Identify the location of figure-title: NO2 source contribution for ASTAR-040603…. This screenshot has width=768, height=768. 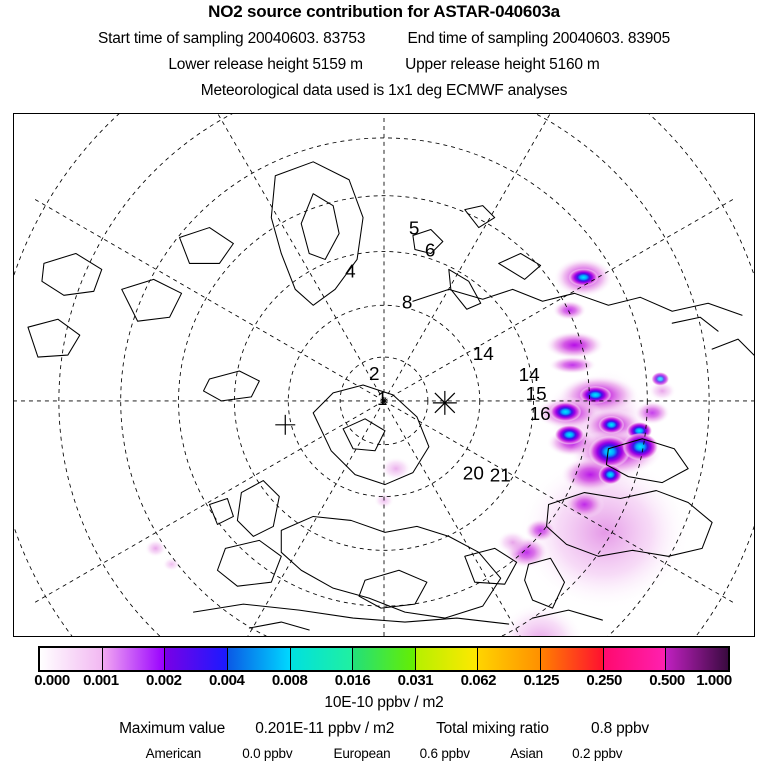
(384, 11).